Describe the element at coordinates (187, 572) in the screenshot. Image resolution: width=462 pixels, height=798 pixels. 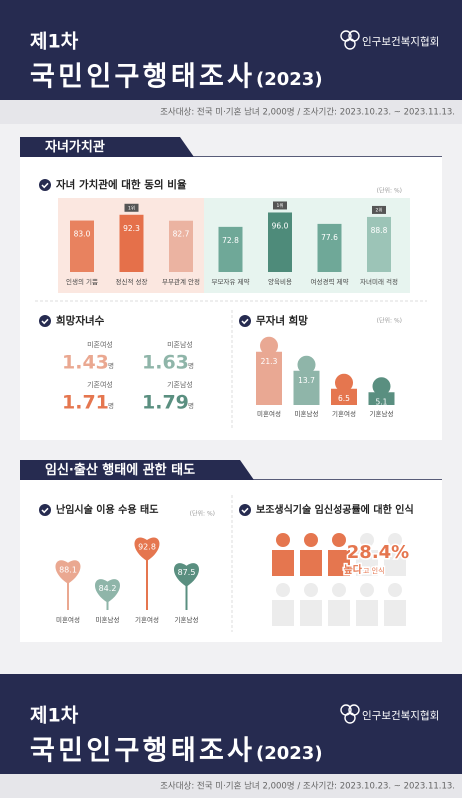
I see `value-label: 87.5` at that location.